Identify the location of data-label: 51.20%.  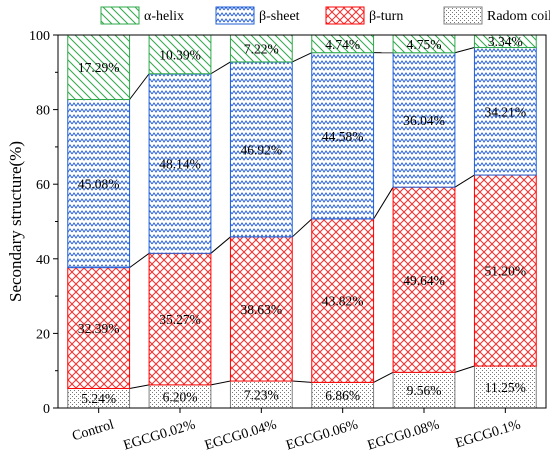
(506, 271).